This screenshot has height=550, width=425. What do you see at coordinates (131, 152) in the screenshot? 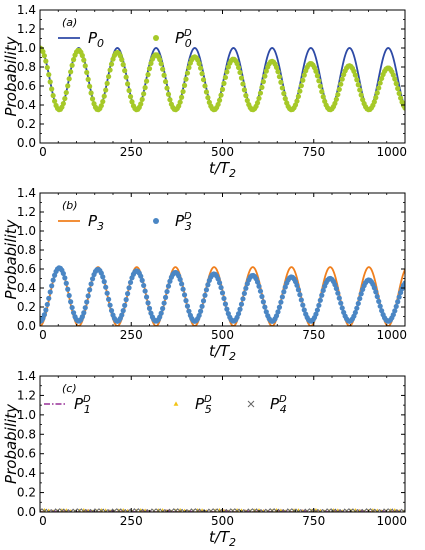
I see `x-tick-label: 250` at bounding box center [131, 152].